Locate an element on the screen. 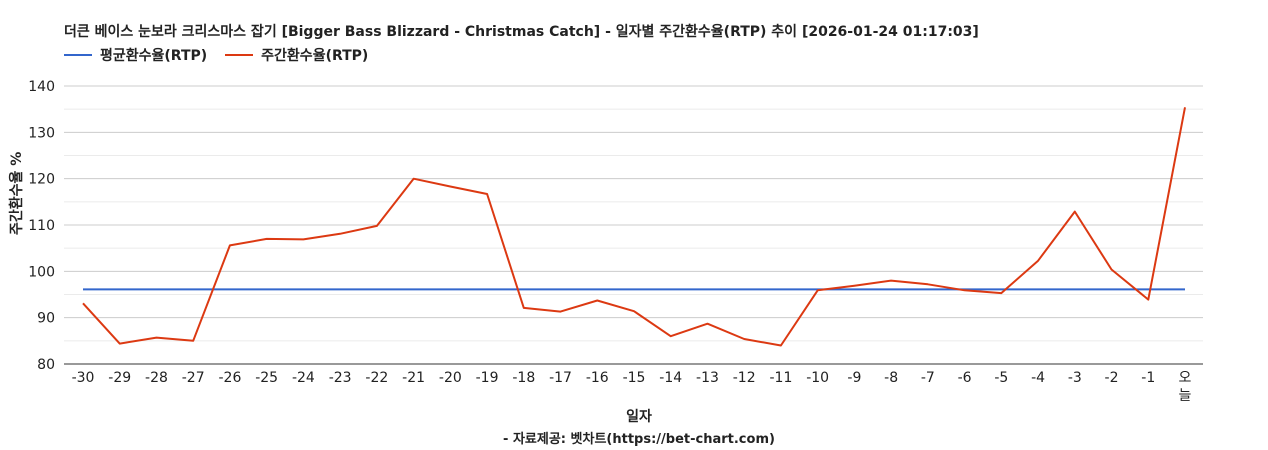  source-credit: - 자료제공: 벳차트(https://bet-chart.com) is located at coordinates (639, 439).